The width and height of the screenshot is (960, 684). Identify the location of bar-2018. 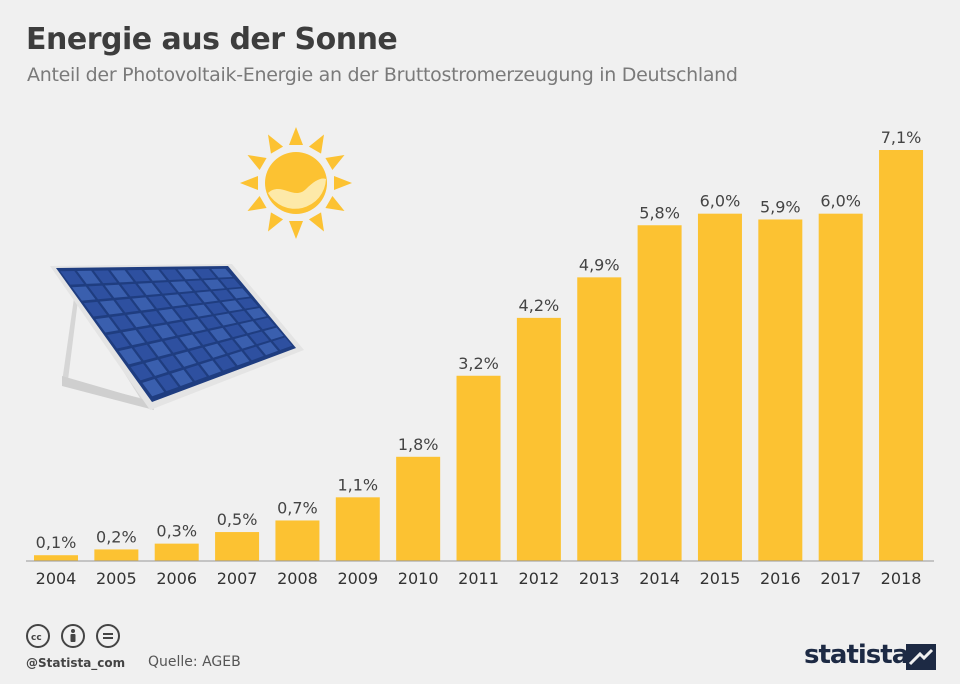
(901, 355).